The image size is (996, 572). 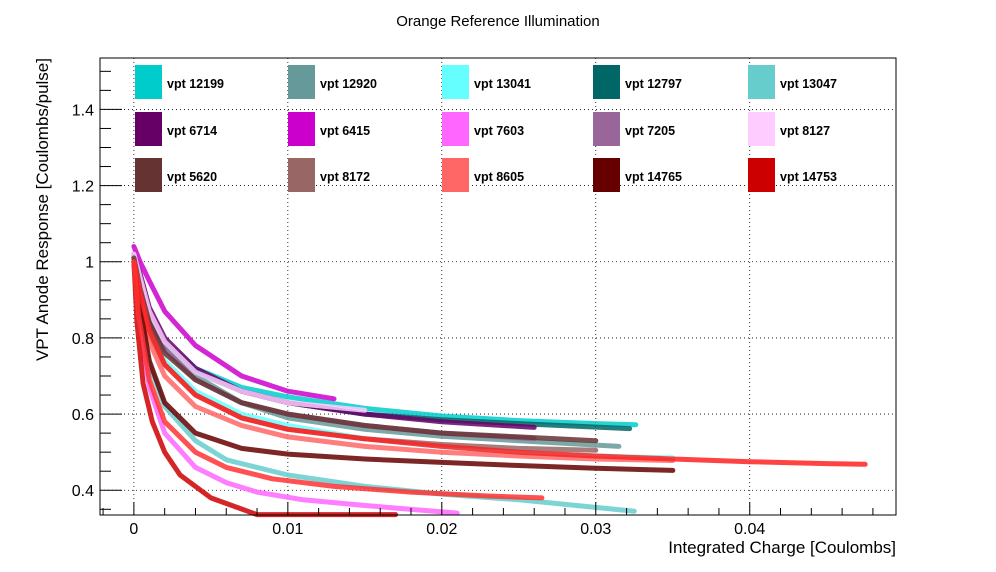 What do you see at coordinates (83, 415) in the screenshot?
I see `y-tick-label: 0.6` at bounding box center [83, 415].